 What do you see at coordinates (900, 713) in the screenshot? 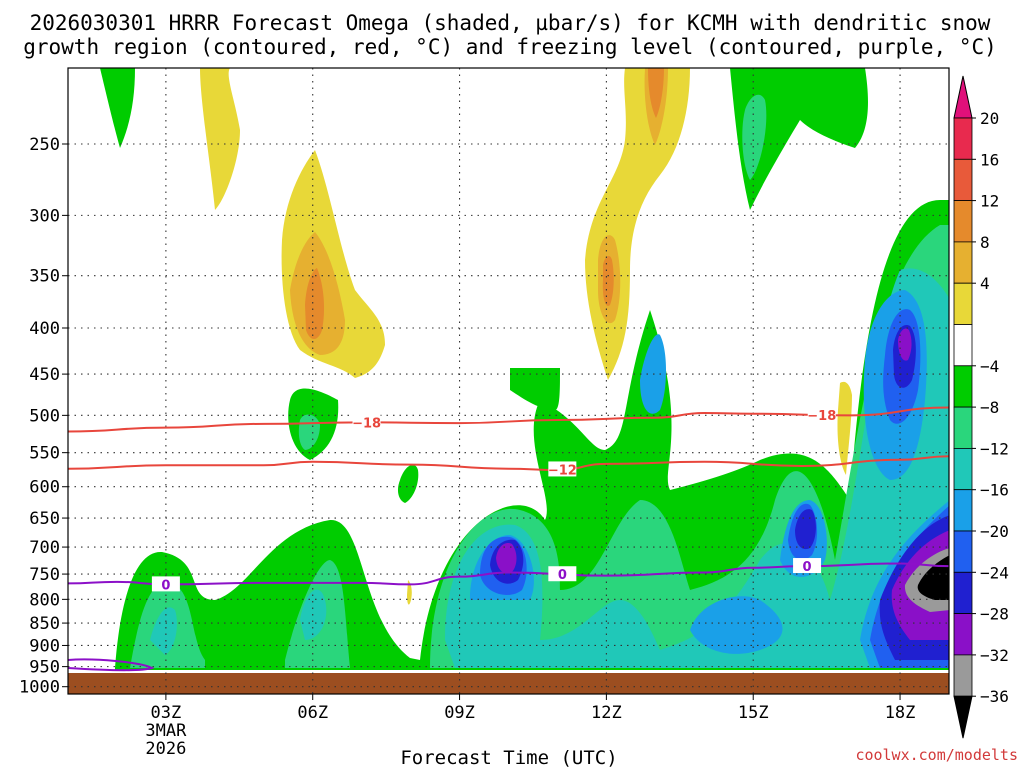
I see `x-tick-label: 18Z` at bounding box center [900, 713].